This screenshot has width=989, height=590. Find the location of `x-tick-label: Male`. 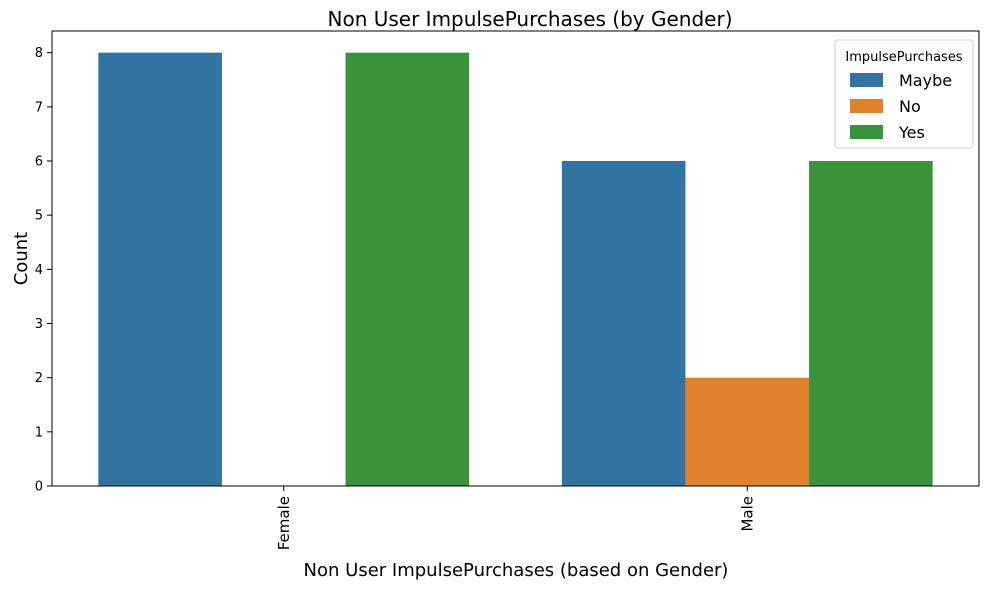

x-tick-label: Male is located at coordinates (747, 514).